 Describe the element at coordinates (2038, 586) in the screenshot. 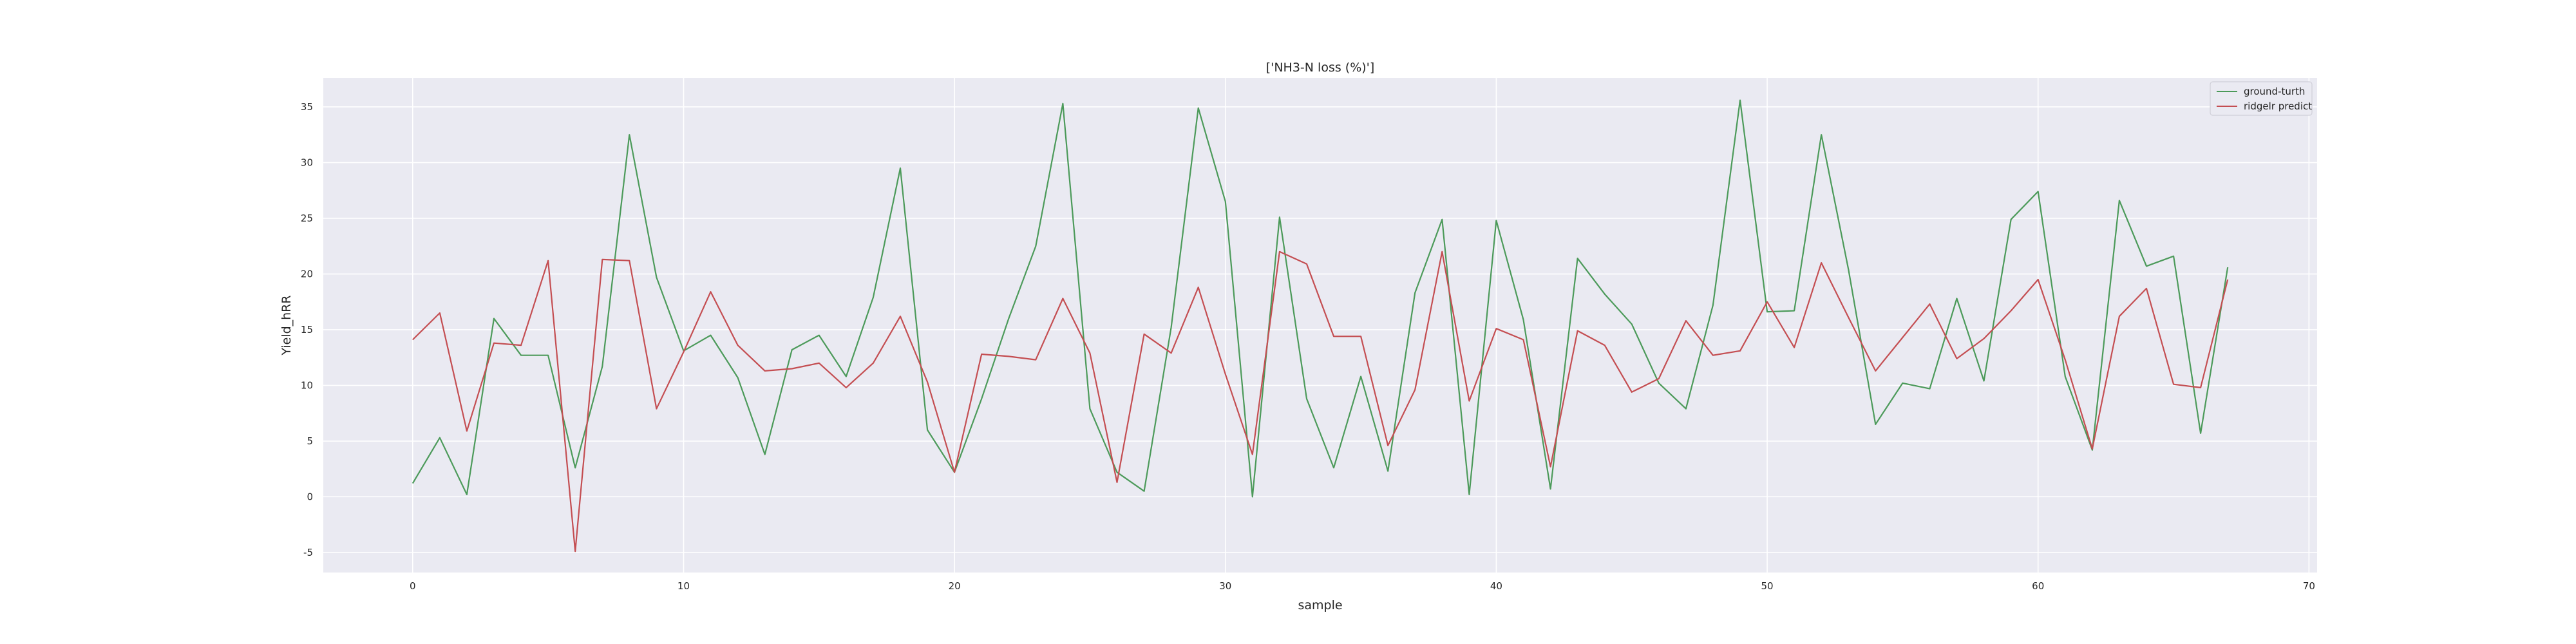

I see `x-tick-label: 60` at that location.